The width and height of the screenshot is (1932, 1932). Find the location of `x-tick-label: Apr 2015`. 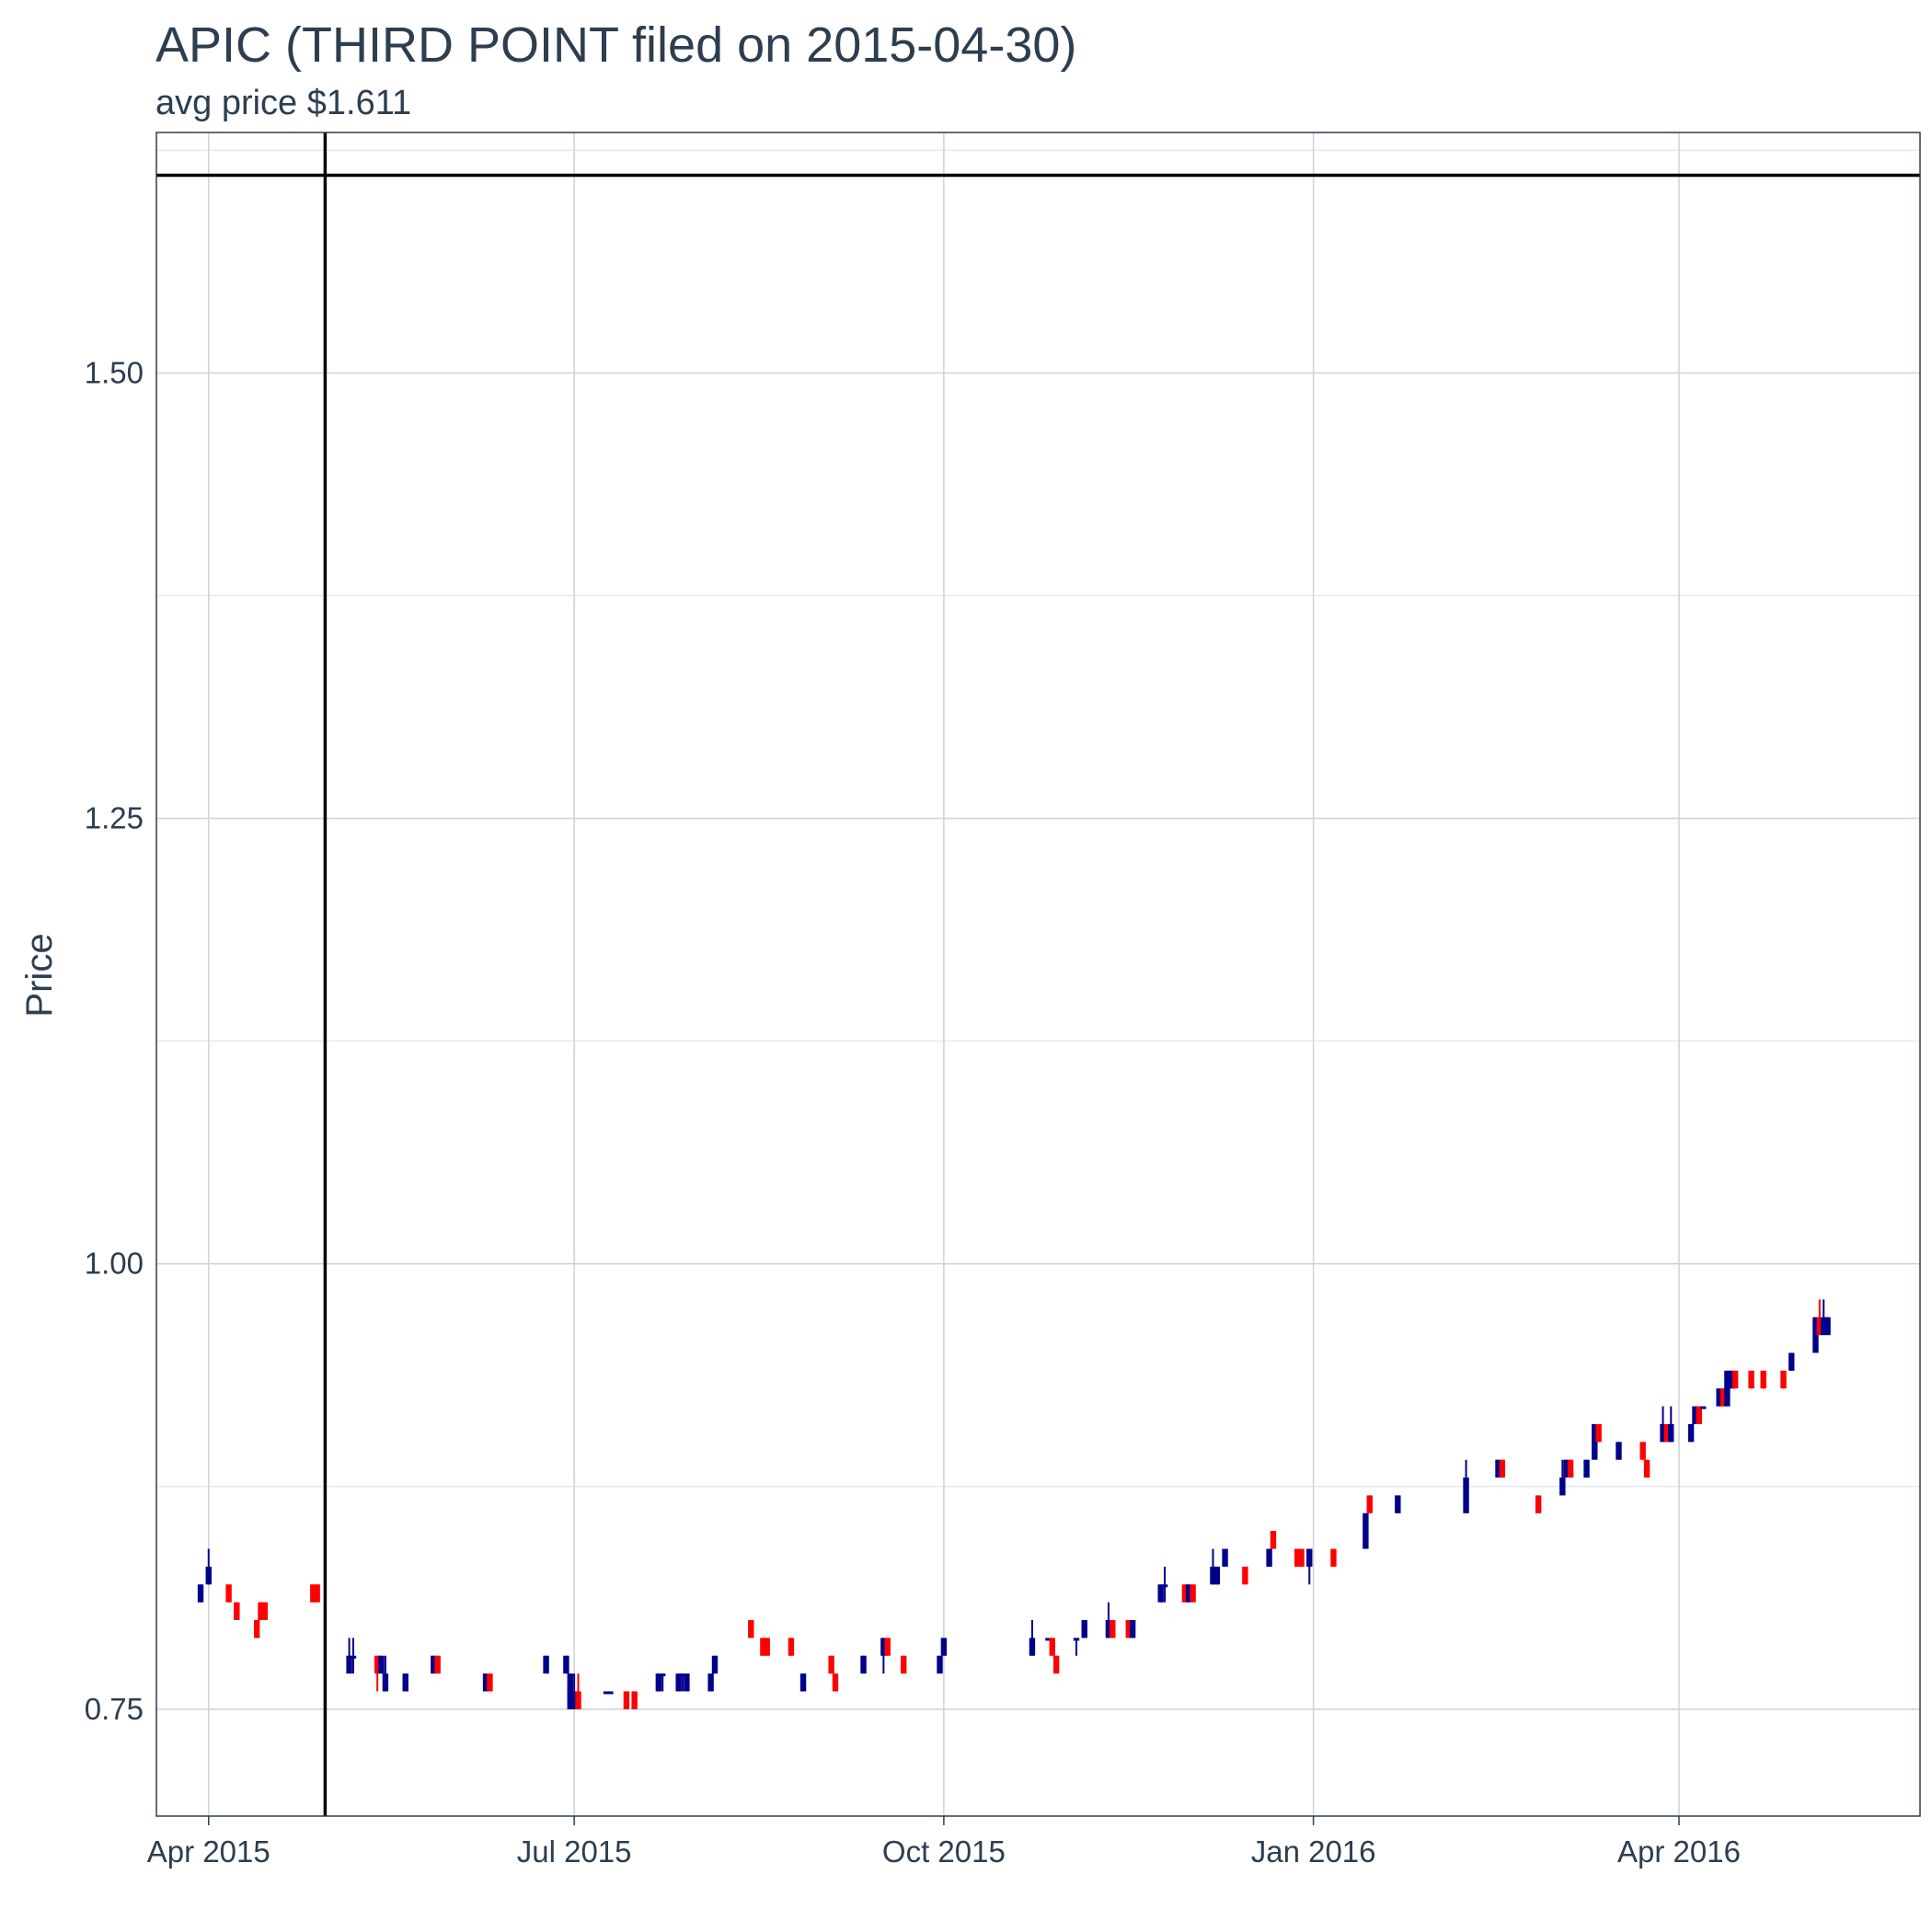

x-tick-label: Apr 2015 is located at coordinates (208, 1851).